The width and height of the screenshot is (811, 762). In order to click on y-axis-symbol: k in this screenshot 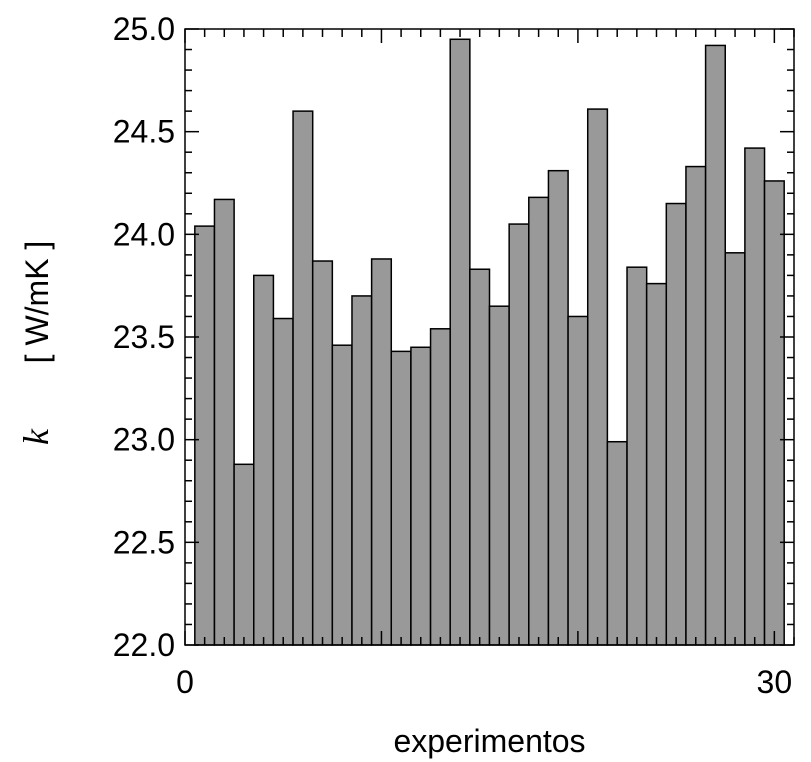, I will do `click(36, 436)`.